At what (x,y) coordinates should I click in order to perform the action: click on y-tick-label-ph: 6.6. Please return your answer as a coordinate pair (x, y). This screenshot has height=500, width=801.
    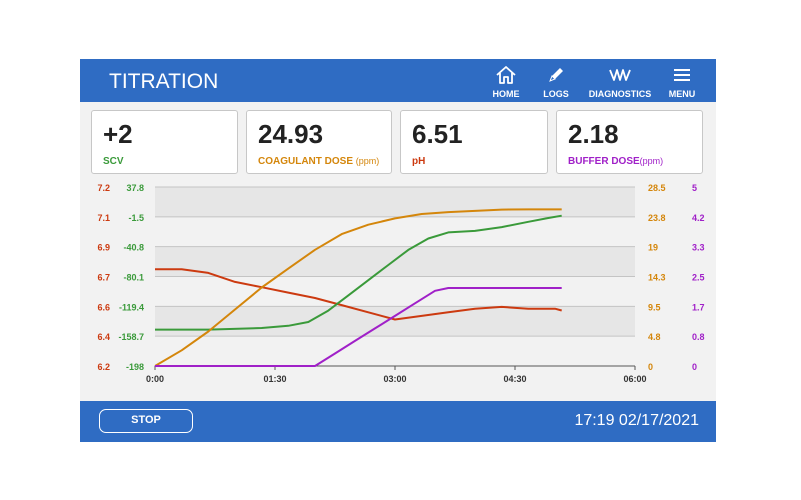
    Looking at the image, I should click on (103, 307).